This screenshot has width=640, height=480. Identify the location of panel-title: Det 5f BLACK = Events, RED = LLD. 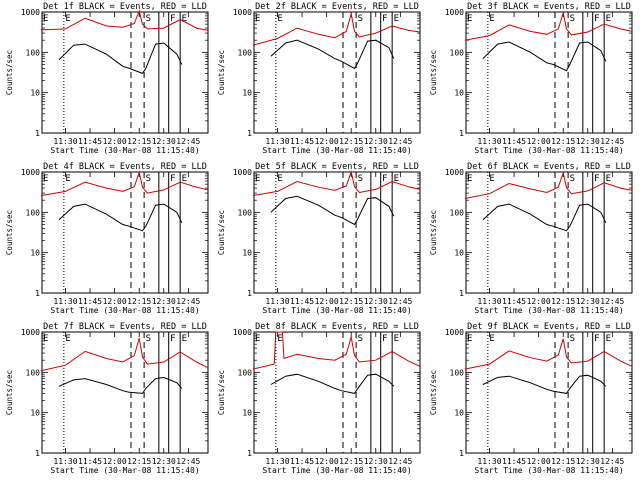
(337, 167).